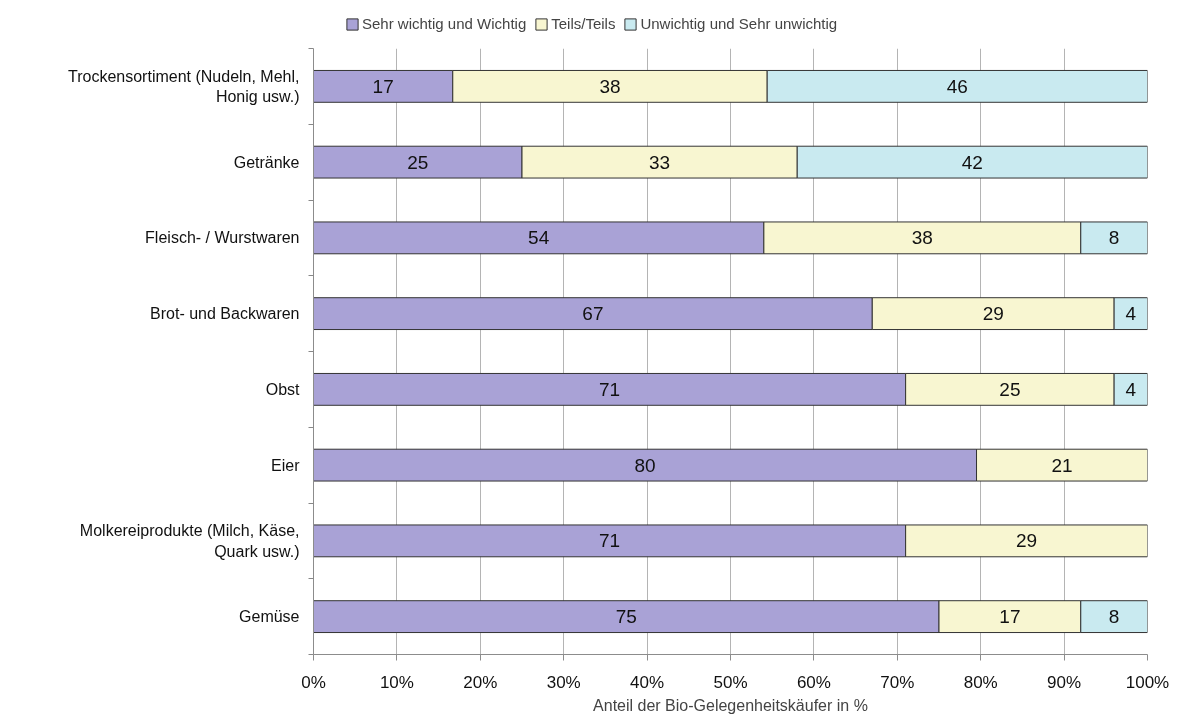 The width and height of the screenshot is (1183, 722). What do you see at coordinates (266, 162) in the screenshot?
I see `y-tick-label: Getränke` at bounding box center [266, 162].